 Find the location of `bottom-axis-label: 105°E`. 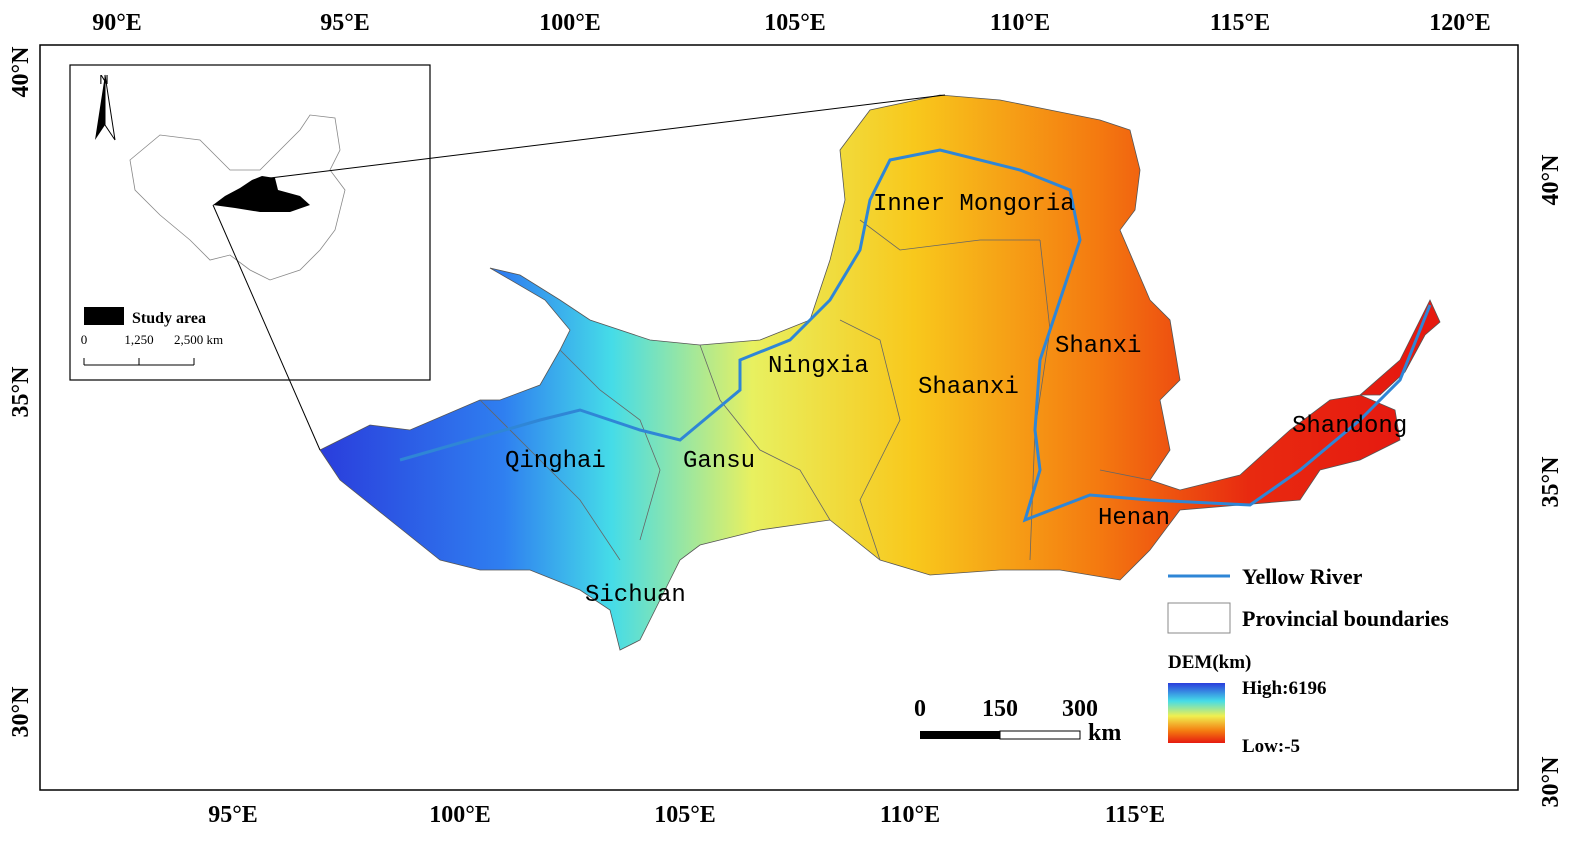

bottom-axis-label: 105°E is located at coordinates (685, 815).